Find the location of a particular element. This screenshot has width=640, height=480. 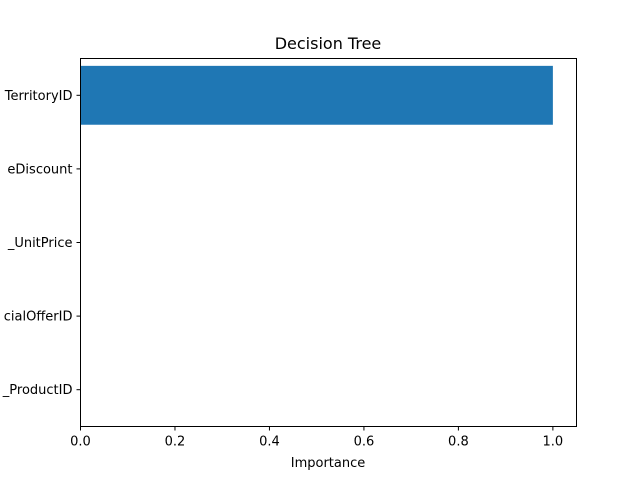

x-tick-label: 0.0 is located at coordinates (80, 442).